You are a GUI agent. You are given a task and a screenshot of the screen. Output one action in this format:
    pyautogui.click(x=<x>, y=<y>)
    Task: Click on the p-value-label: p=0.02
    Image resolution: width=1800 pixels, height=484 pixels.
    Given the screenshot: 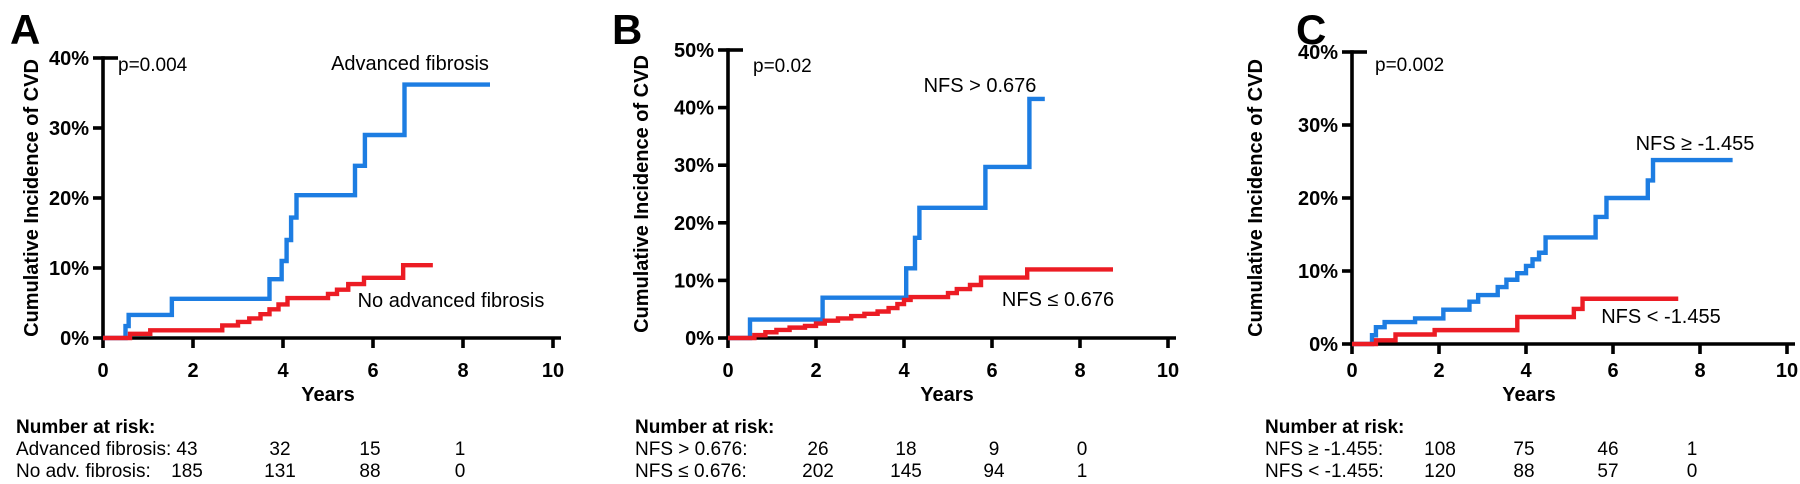 What is the action you would take?
    pyautogui.click(x=782, y=66)
    